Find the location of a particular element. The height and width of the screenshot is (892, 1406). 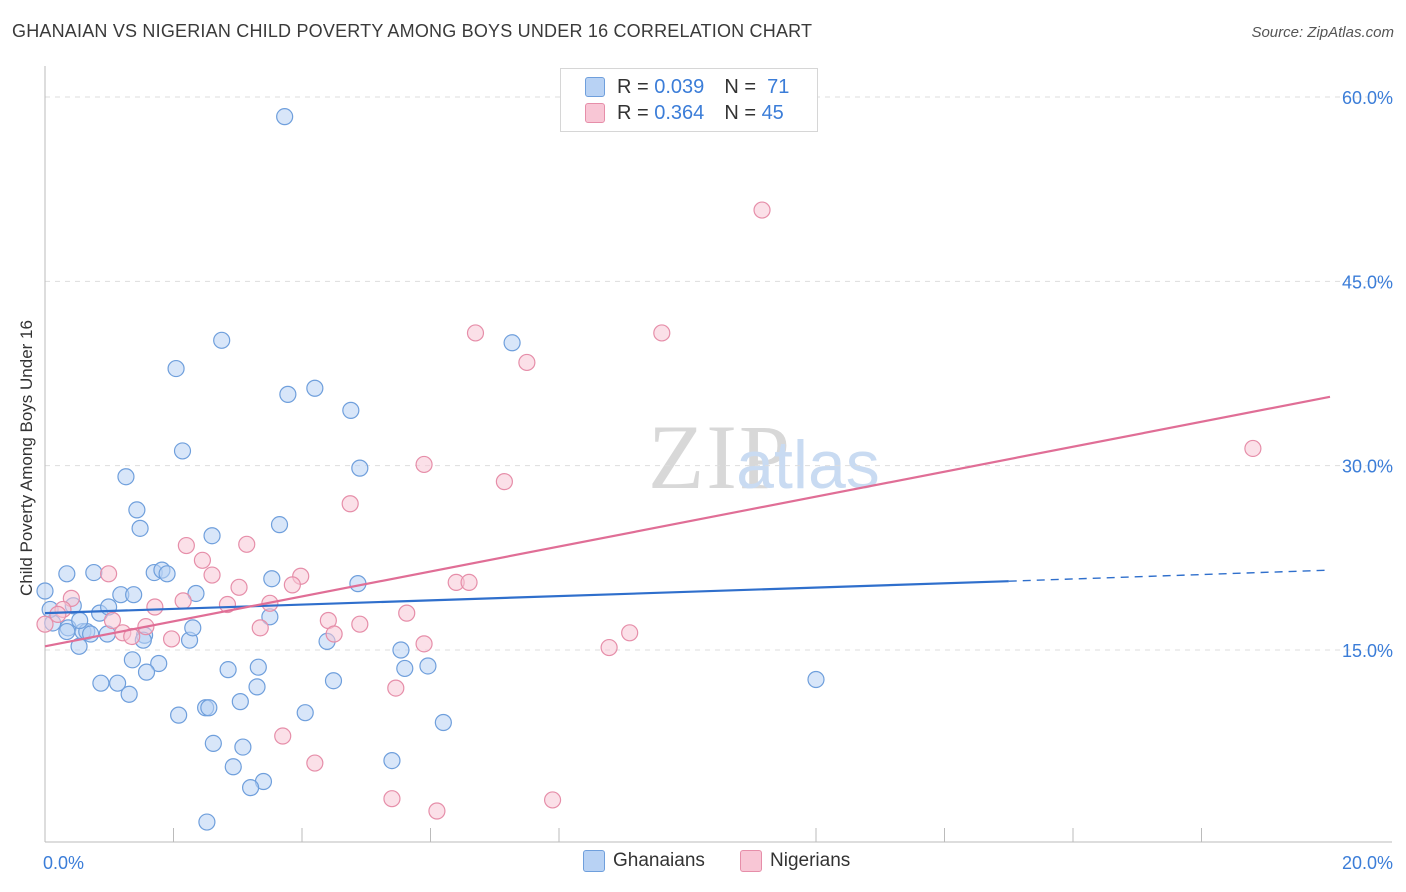

n-value: 71 is located at coordinates (778, 86).